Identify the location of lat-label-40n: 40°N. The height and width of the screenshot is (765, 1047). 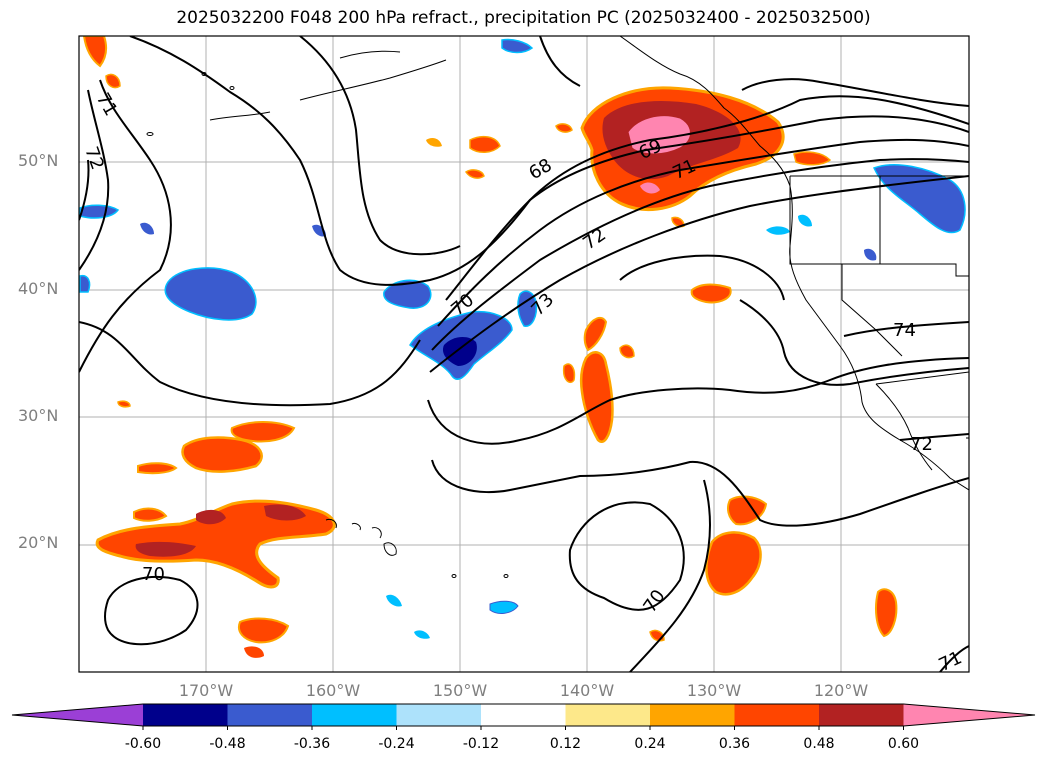
(38, 288).